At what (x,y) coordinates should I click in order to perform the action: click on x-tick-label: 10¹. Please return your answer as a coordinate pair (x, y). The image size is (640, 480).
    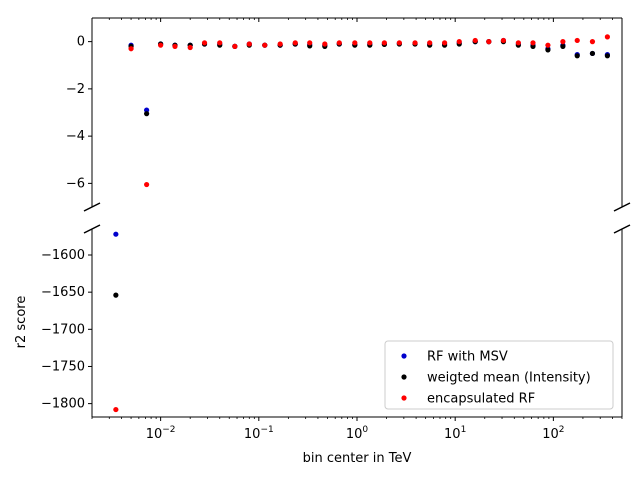
    Looking at the image, I should click on (455, 433).